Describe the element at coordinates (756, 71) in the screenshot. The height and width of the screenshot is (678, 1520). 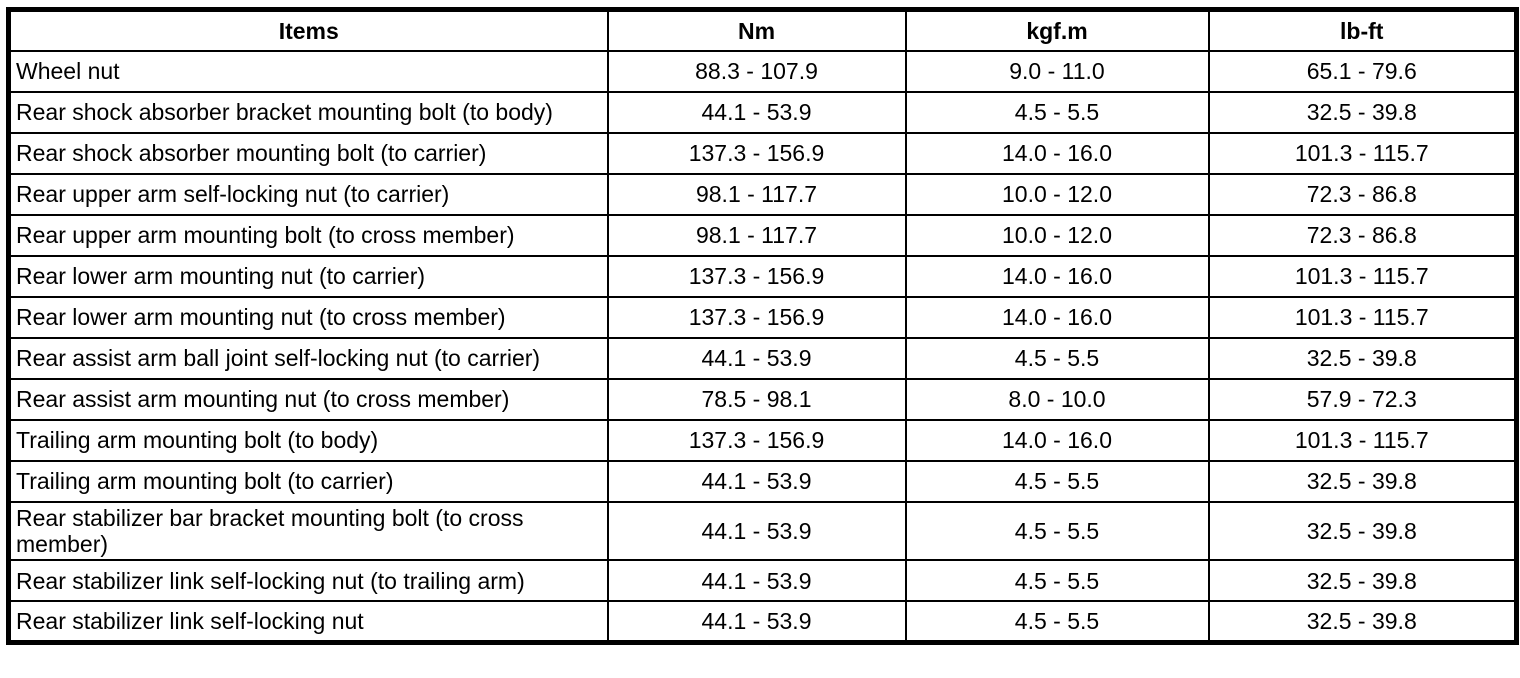
I see `nm-value: 88.3 - 107.9` at that location.